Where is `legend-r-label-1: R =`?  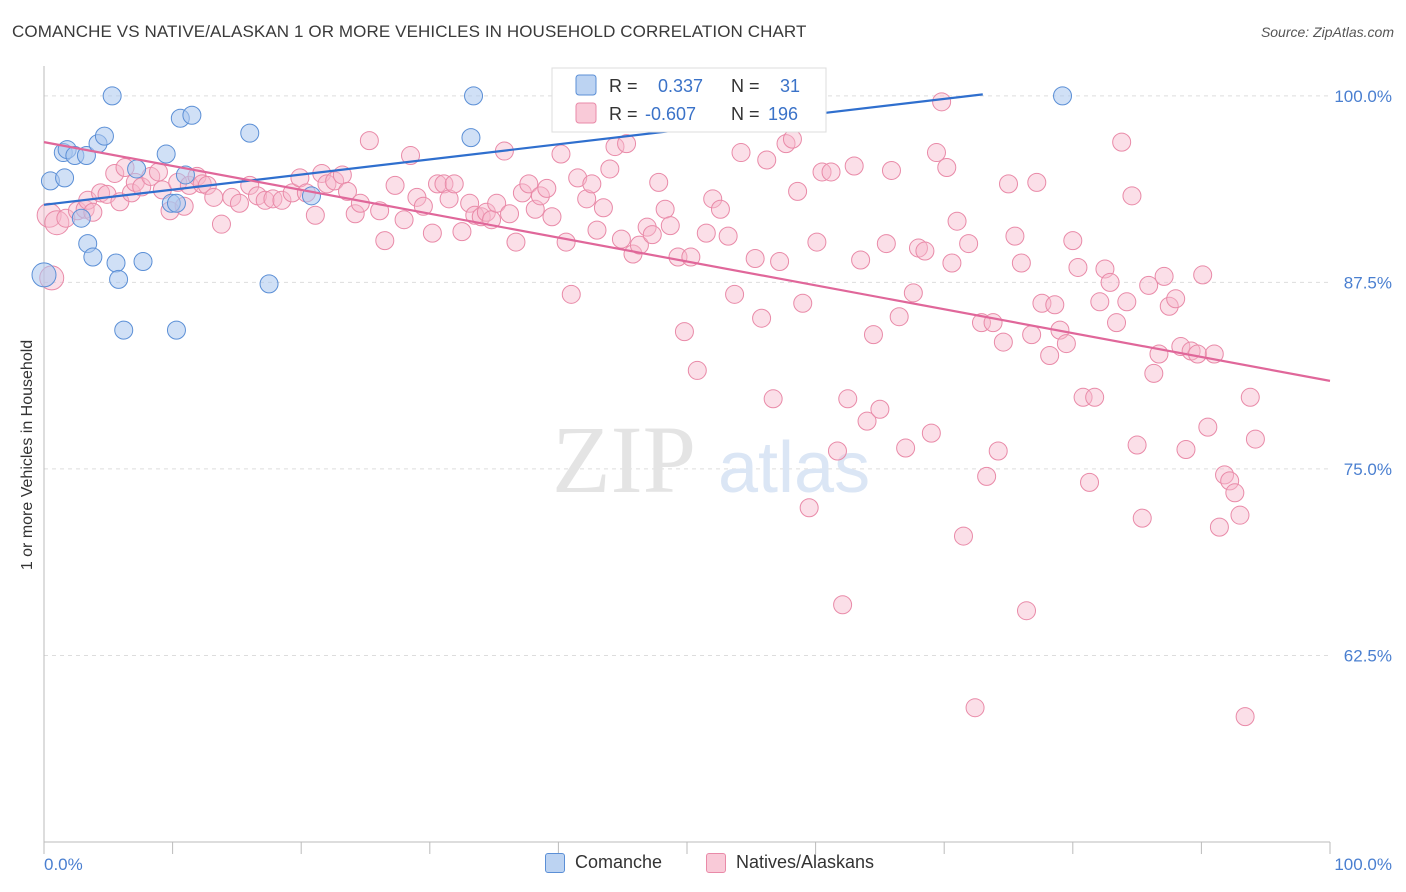 legend-r-label-1: R = is located at coordinates (623, 86).